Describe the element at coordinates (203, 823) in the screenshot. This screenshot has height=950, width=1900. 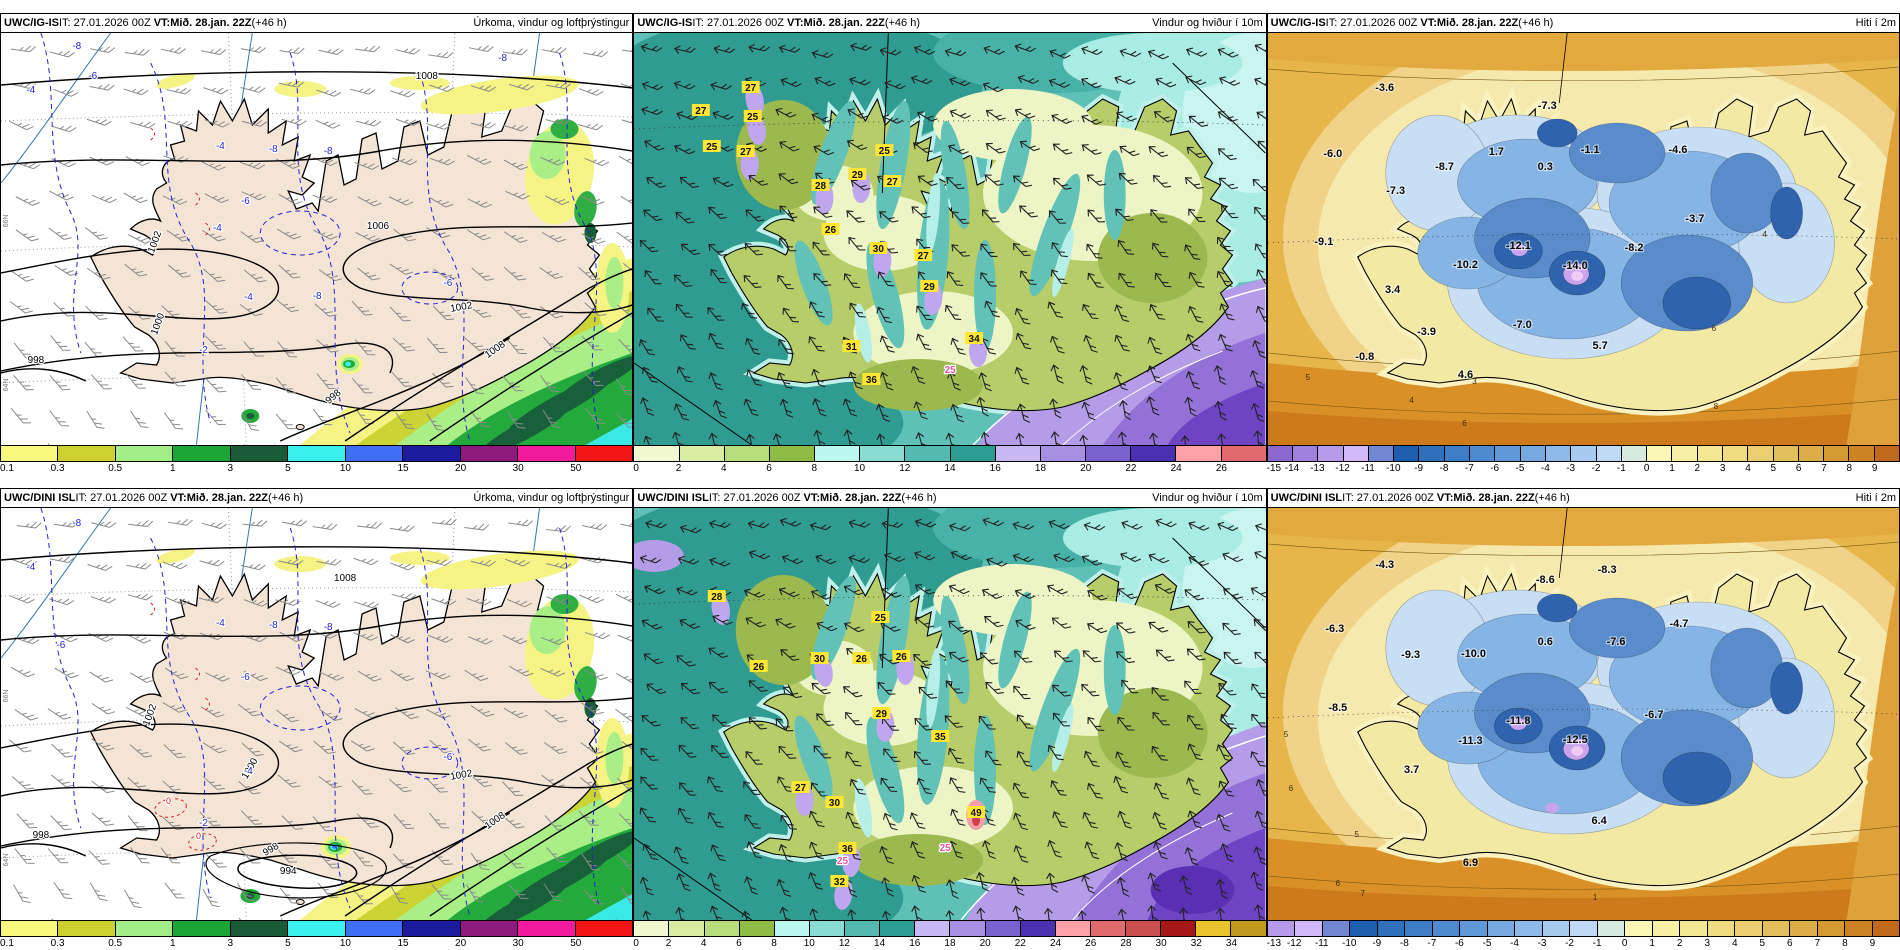
I see `isotherm-label: -2` at that location.